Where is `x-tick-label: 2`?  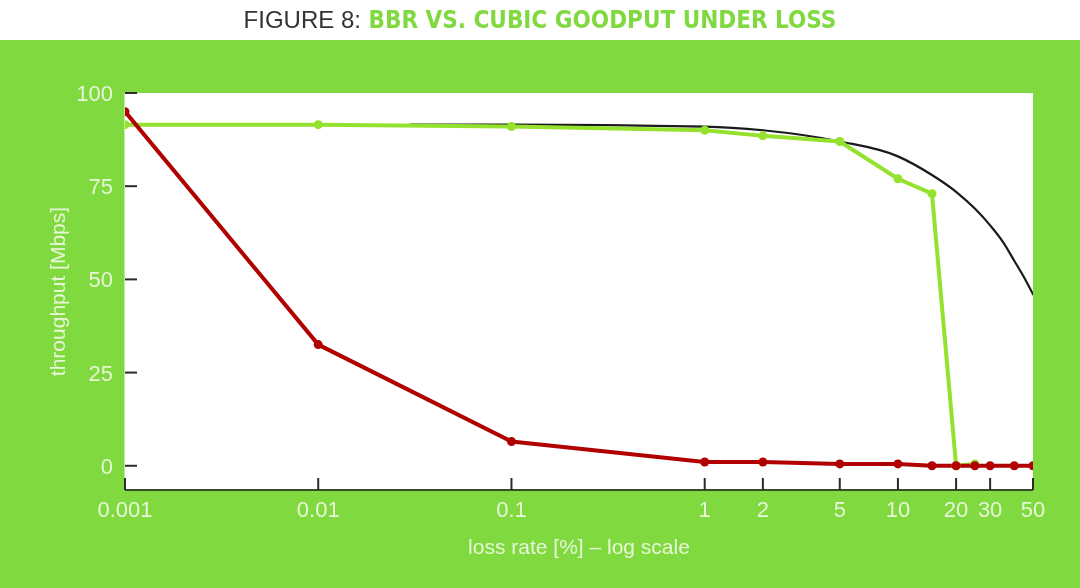
x-tick-label: 2 is located at coordinates (762, 509).